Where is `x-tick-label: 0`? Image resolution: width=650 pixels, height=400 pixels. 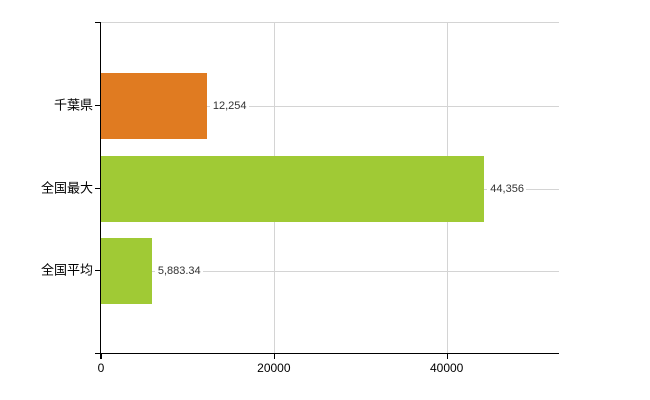 x-tick-label: 0 is located at coordinates (101, 368).